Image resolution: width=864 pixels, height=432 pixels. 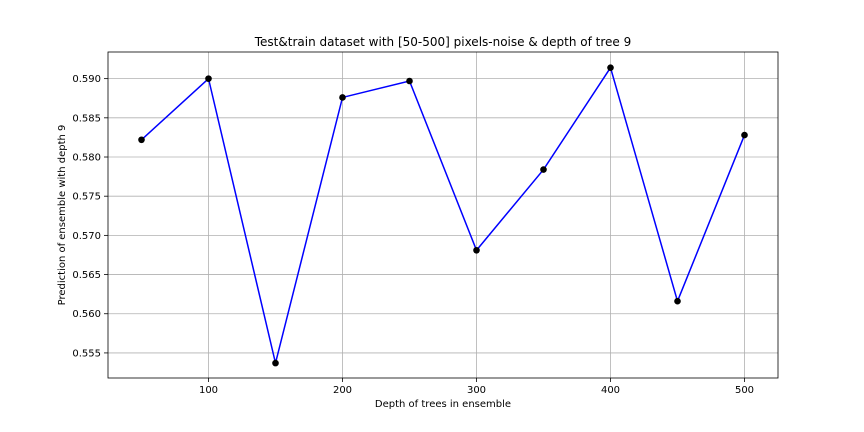 I want to click on x-tick-label: 100, so click(x=208, y=390).